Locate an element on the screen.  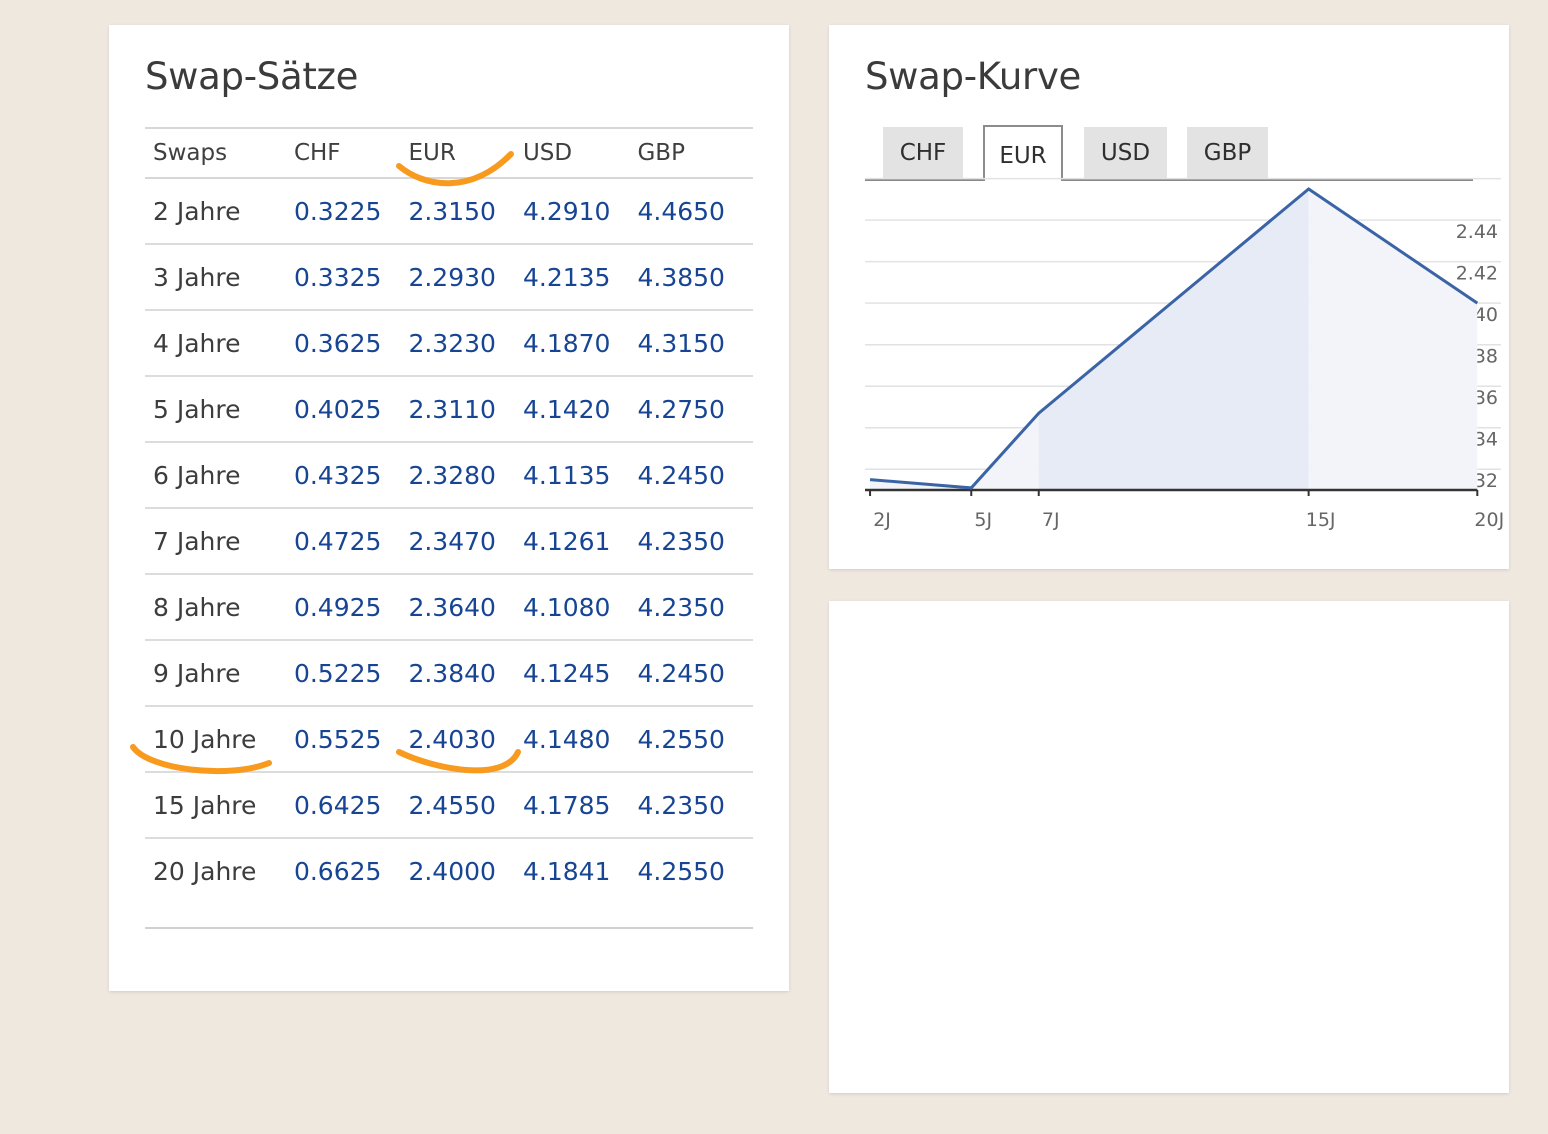
rate-cell-usd: 4.1785 is located at coordinates (566, 805).